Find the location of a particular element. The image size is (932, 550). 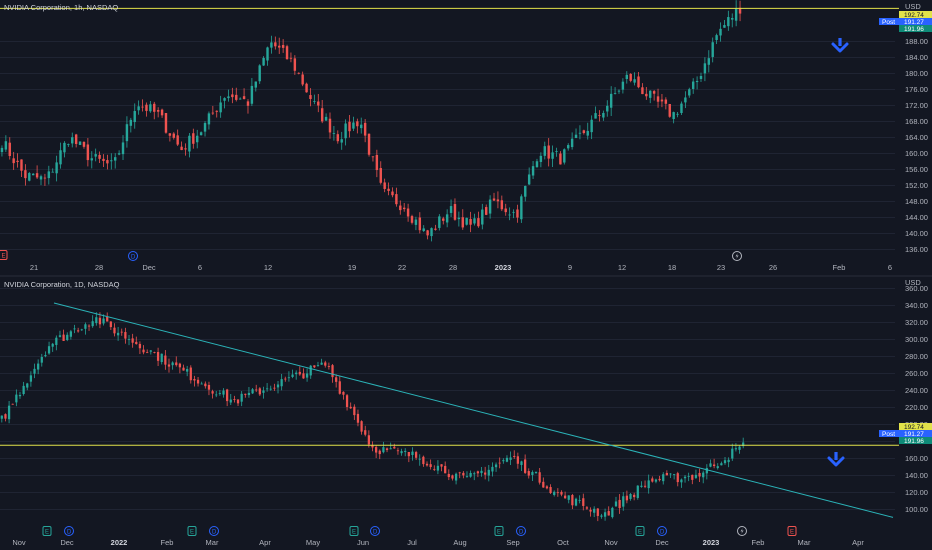

bottom-currency-label: USD is located at coordinates (913, 282).